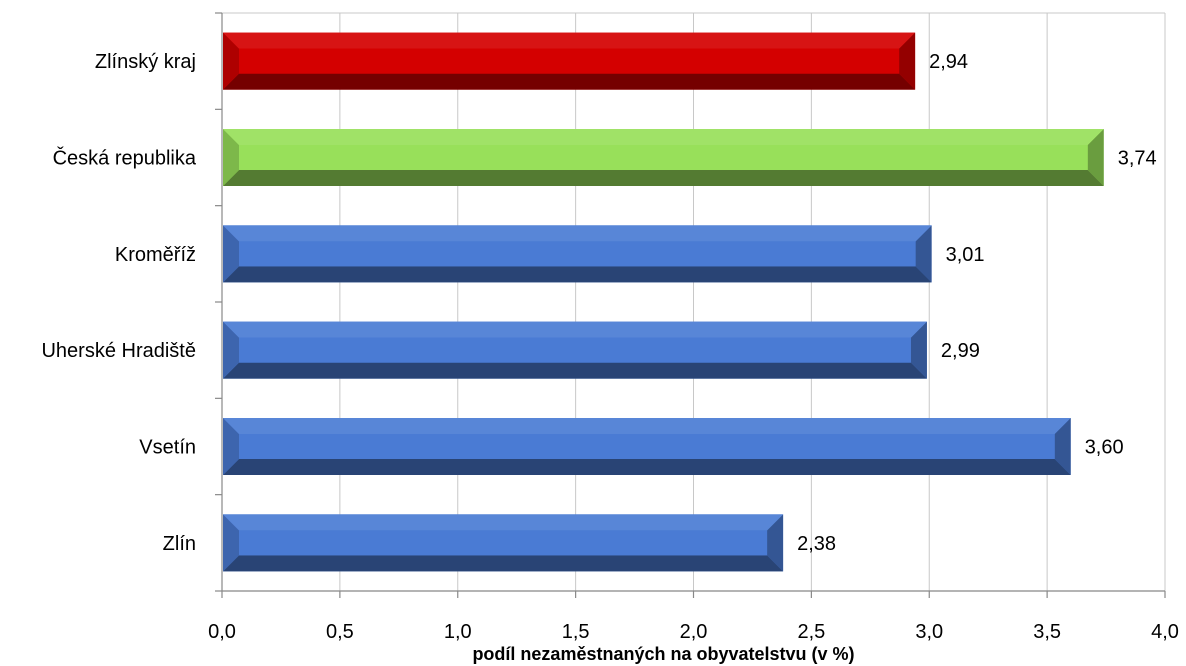 The image size is (1186, 666). Describe the element at coordinates (960, 351) in the screenshot. I see `data-label: 2,99` at that location.